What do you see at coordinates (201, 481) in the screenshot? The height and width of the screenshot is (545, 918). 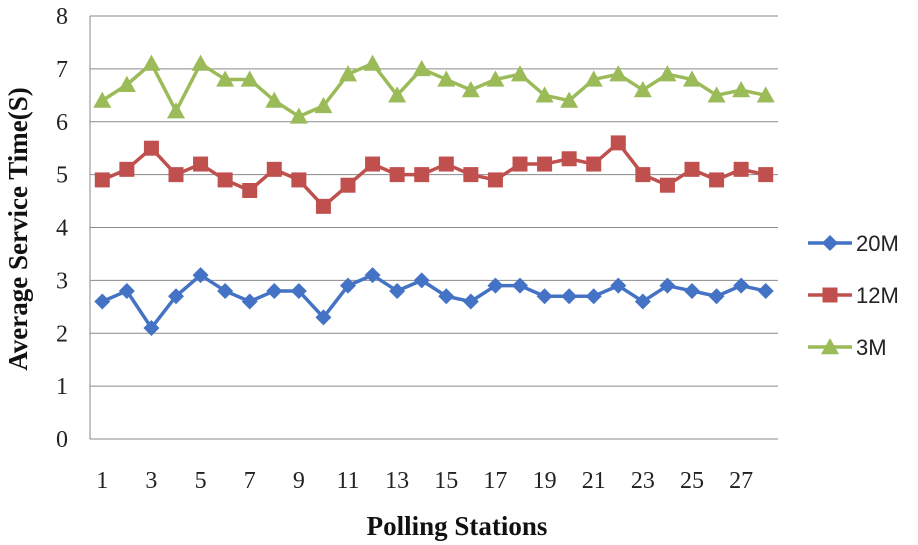 I see `x-tick-label: 5` at bounding box center [201, 481].